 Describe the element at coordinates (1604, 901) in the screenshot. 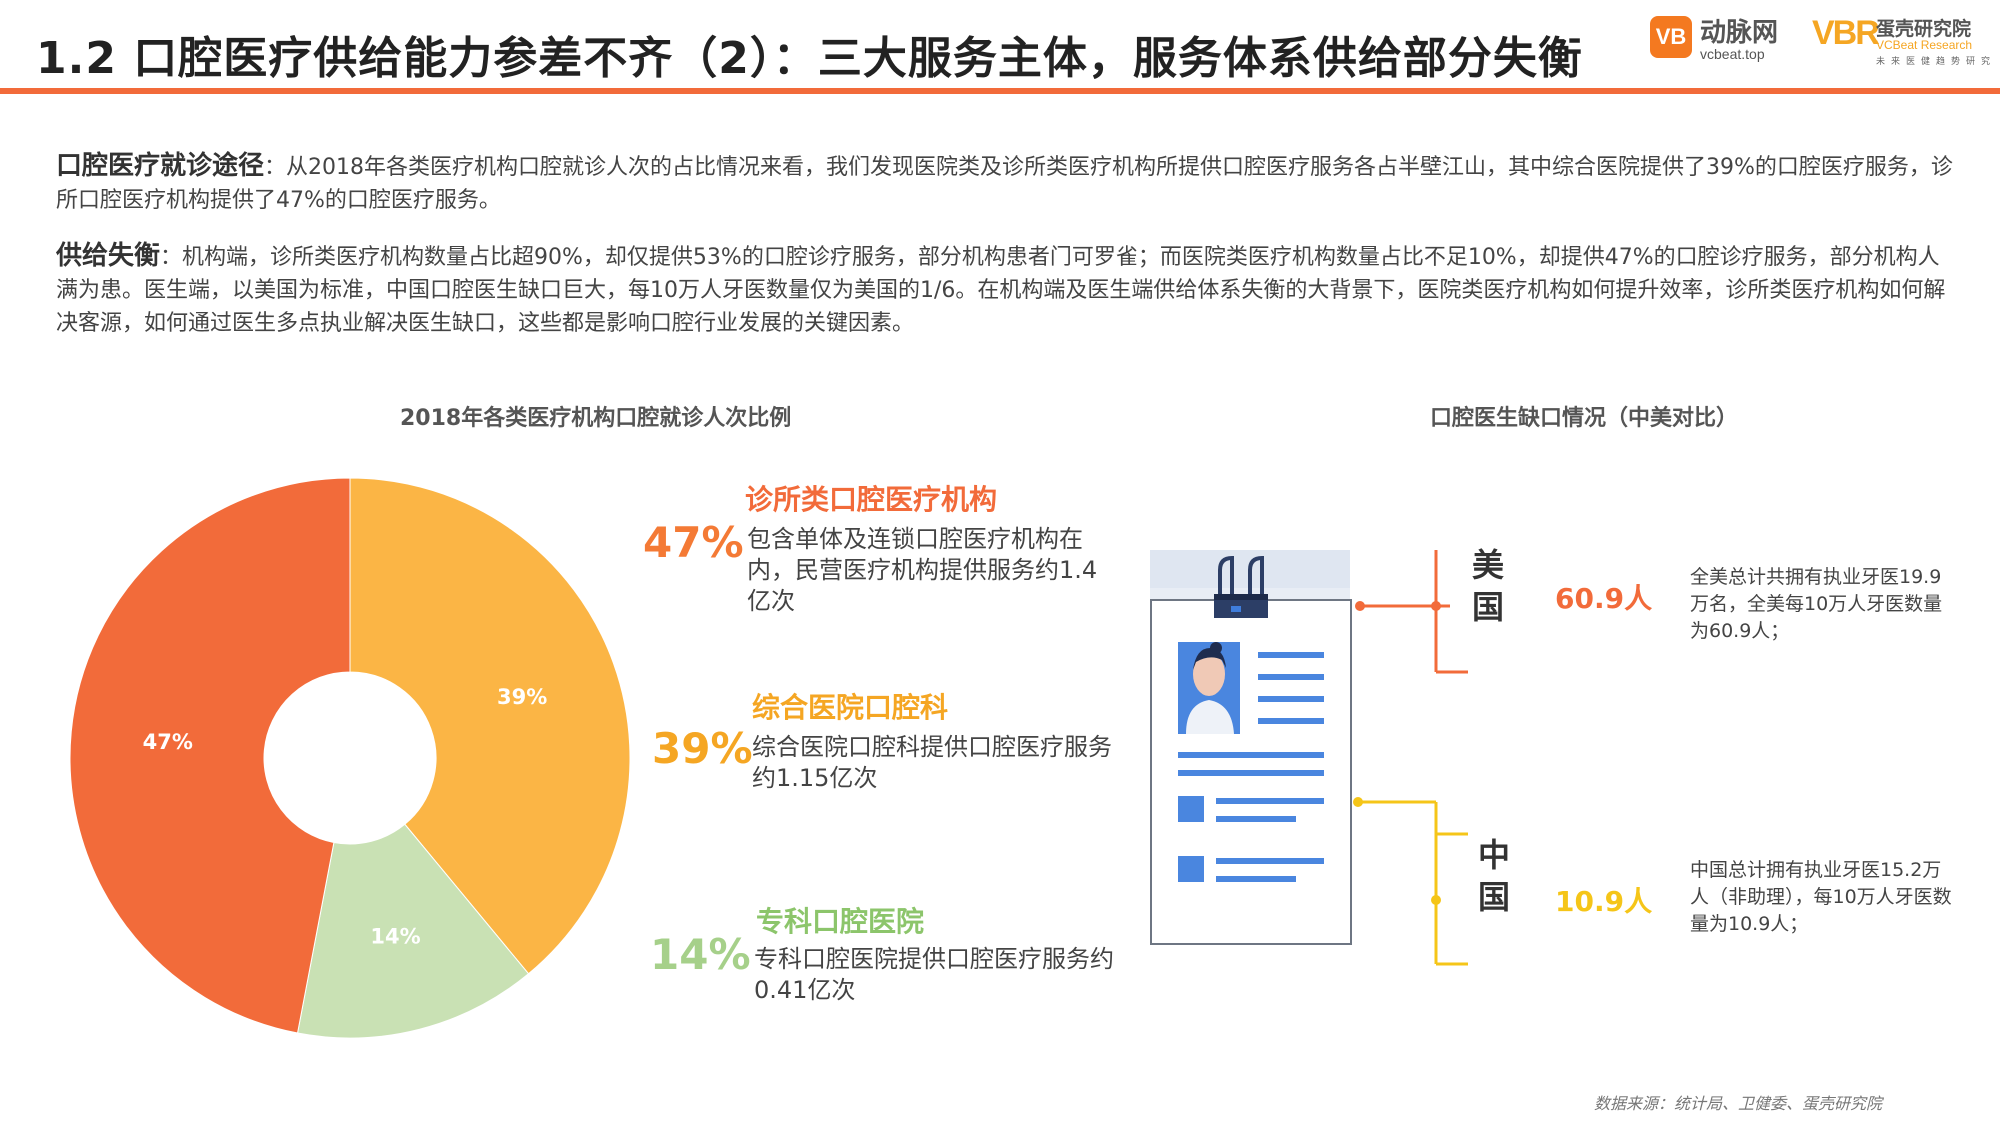

I see `china-dentist-ratio: 10.9人` at that location.